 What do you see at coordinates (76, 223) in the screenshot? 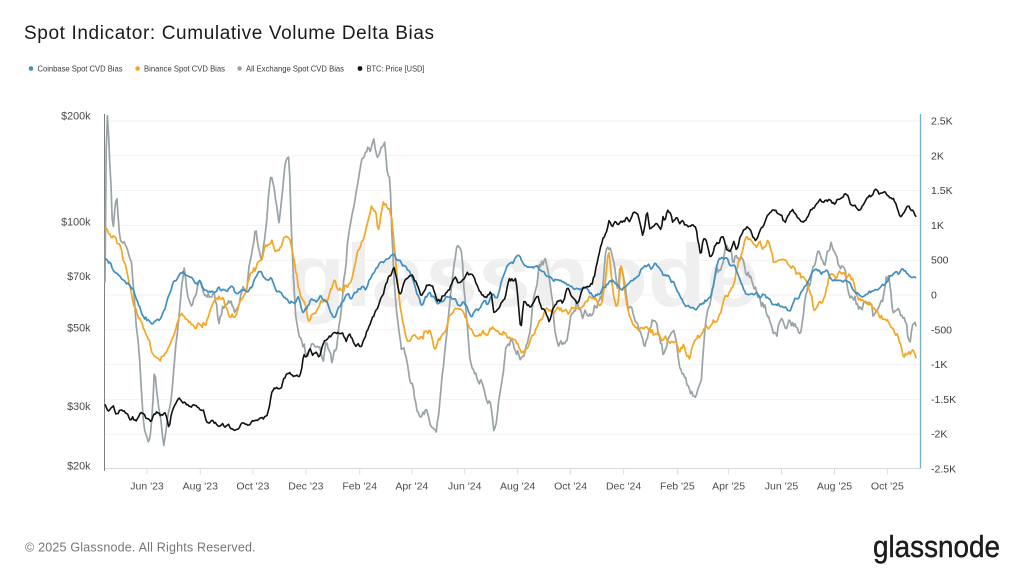
I see `svg-text: $100k` at bounding box center [76, 223].